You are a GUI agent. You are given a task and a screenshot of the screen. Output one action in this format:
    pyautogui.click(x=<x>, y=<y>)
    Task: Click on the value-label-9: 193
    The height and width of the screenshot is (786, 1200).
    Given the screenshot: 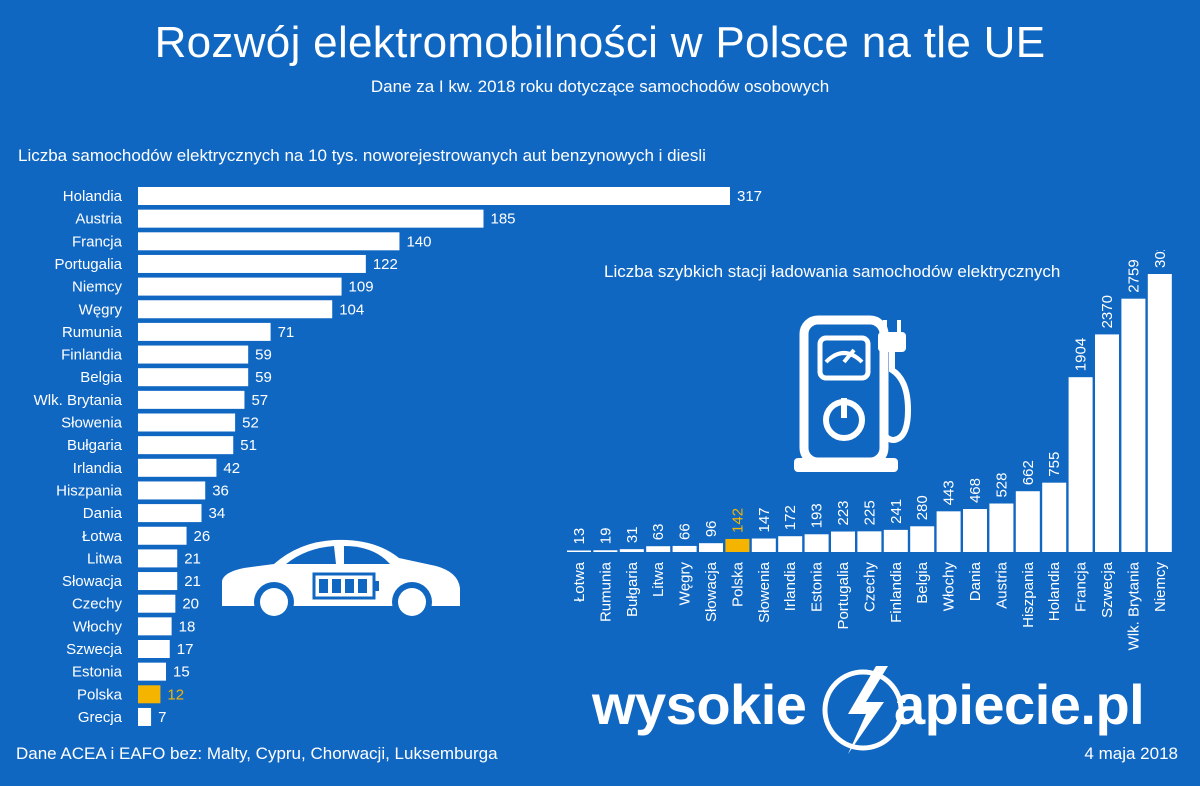 What is the action you would take?
    pyautogui.click(x=817, y=515)
    